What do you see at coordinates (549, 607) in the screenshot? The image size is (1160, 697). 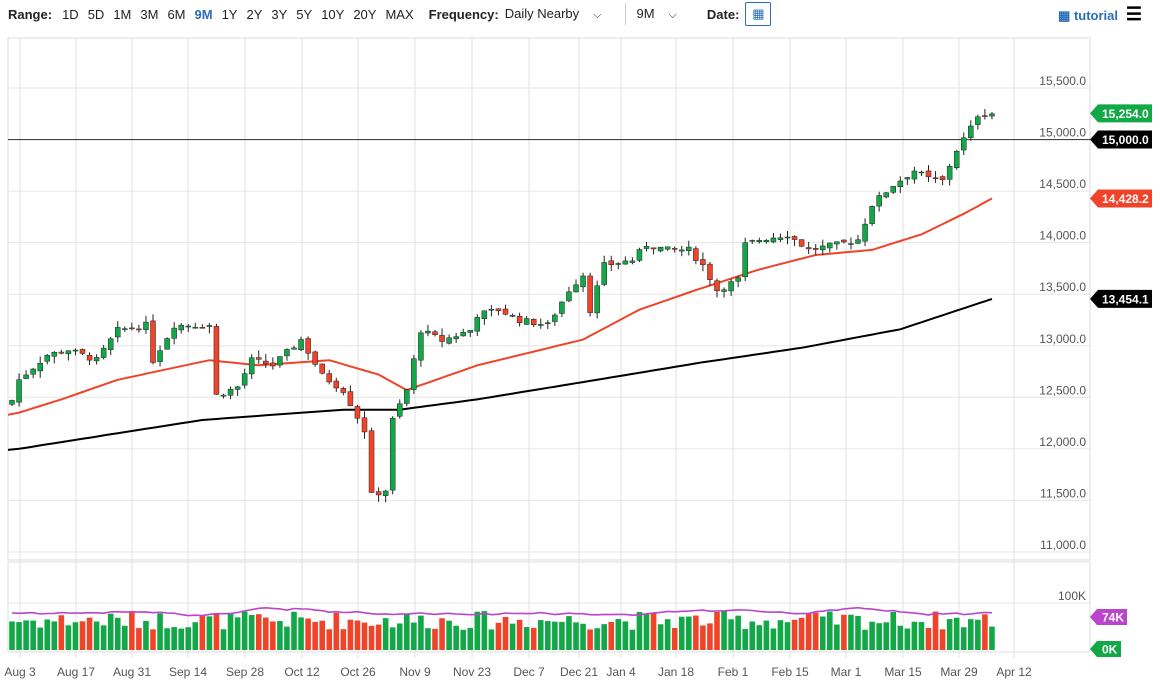 I see `volume-pane` at bounding box center [549, 607].